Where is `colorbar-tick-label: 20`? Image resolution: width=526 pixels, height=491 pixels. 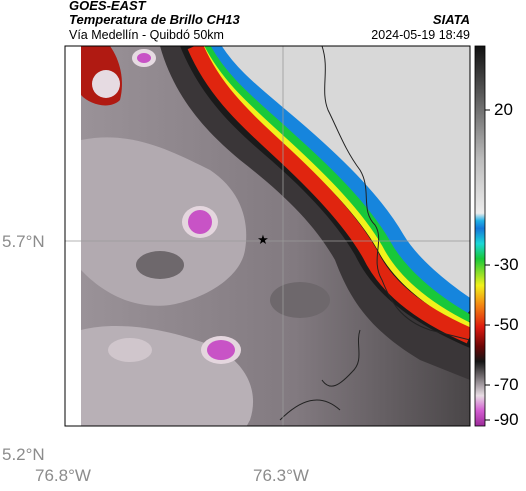 colorbar-tick-label: 20 is located at coordinates (503, 109).